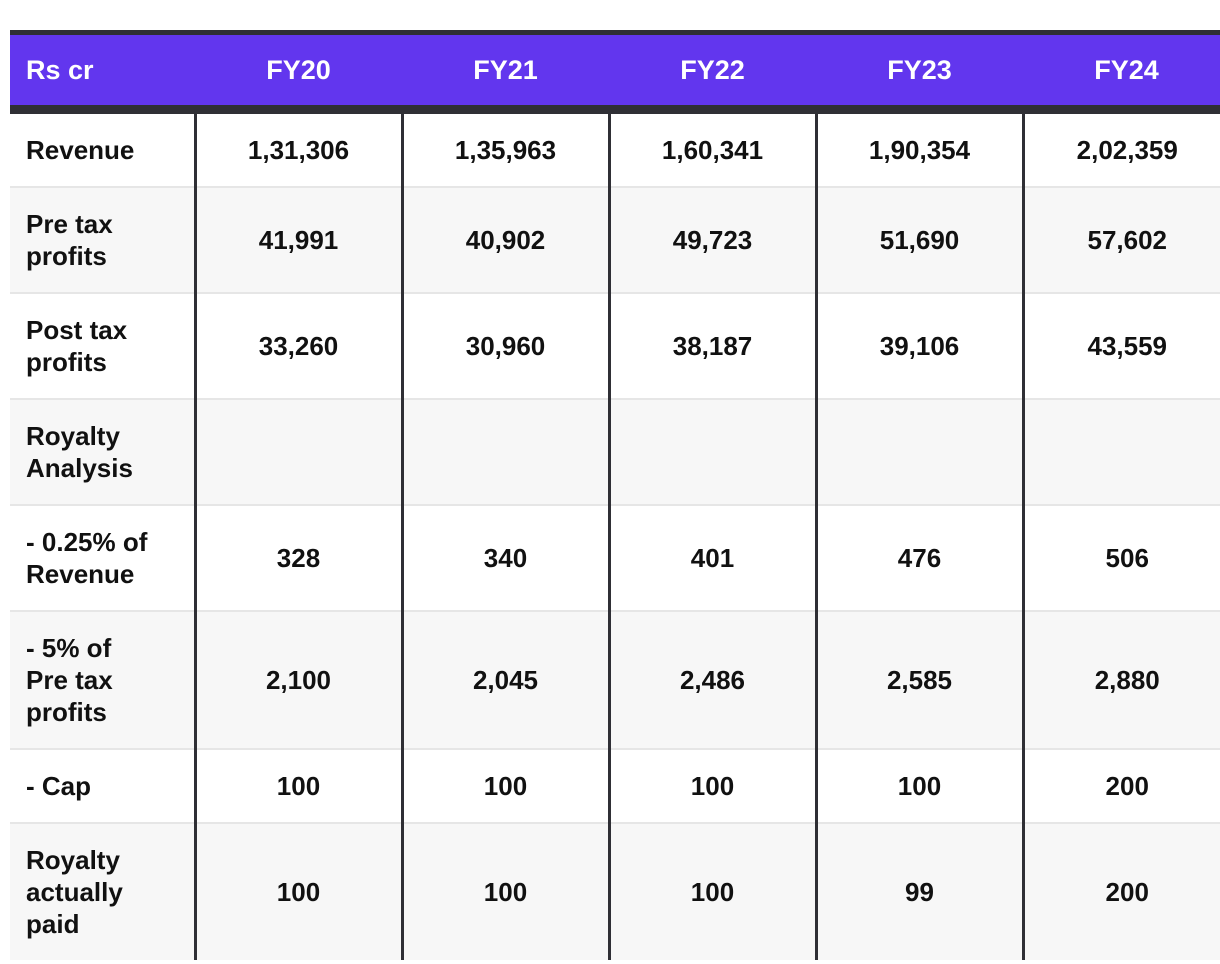  I want to click on row-label: Pre tax profits, so click(102, 240).